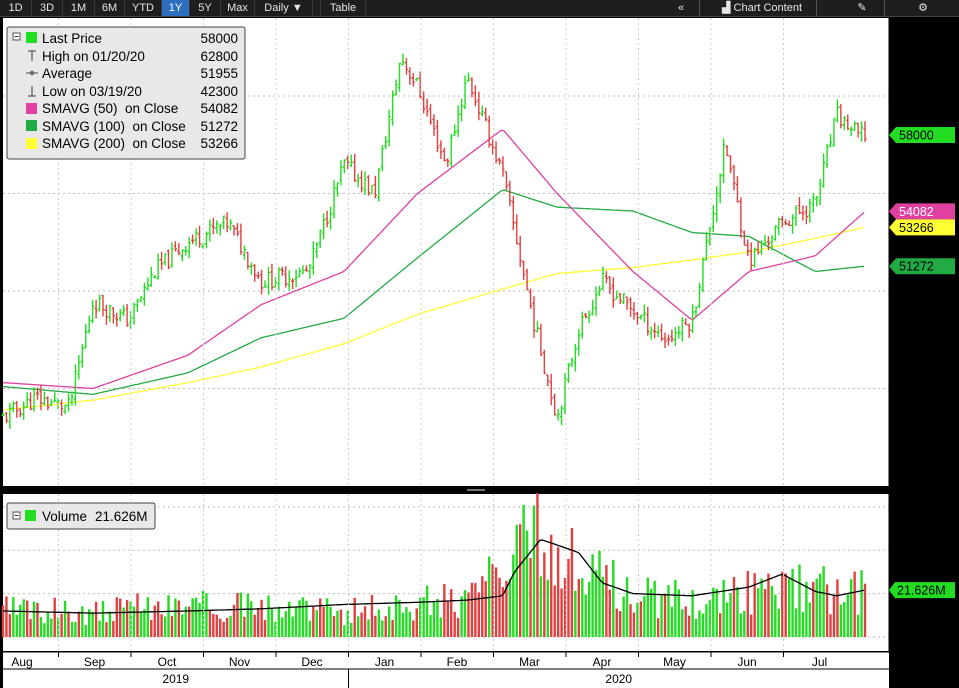  I want to click on last-price-swatch, so click(31, 37).